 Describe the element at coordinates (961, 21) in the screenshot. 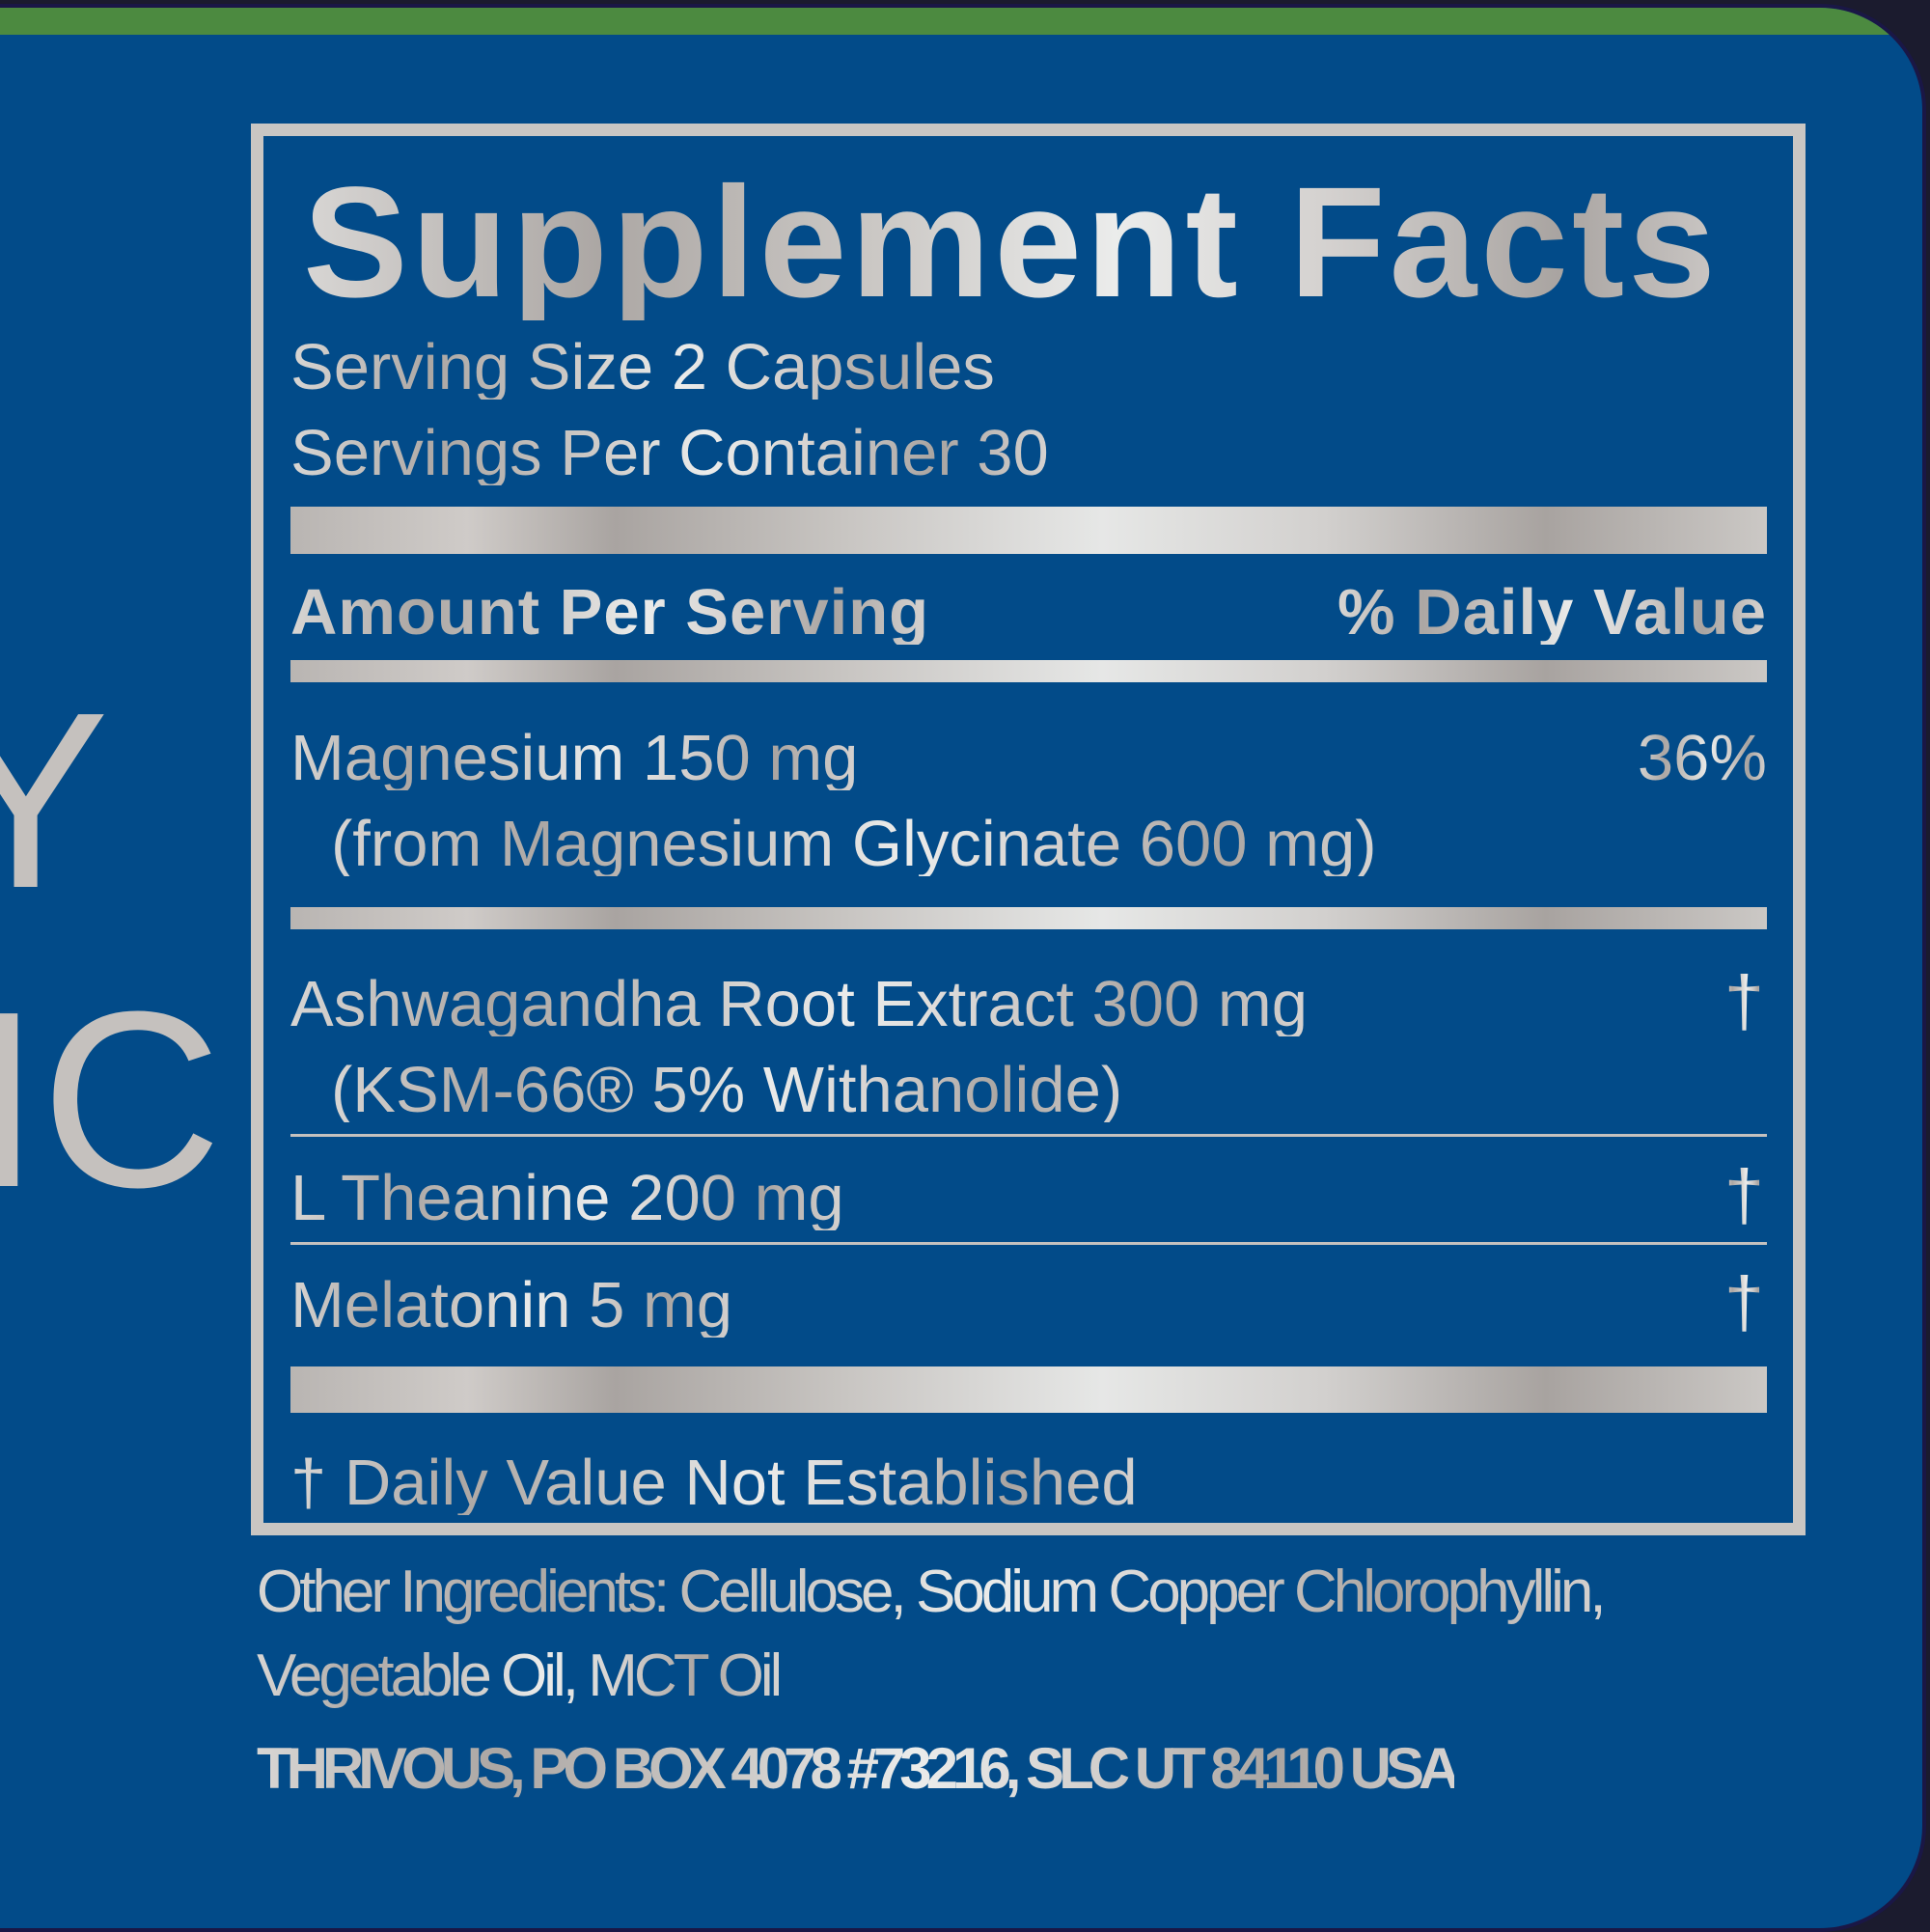

I see `top-green-band` at that location.